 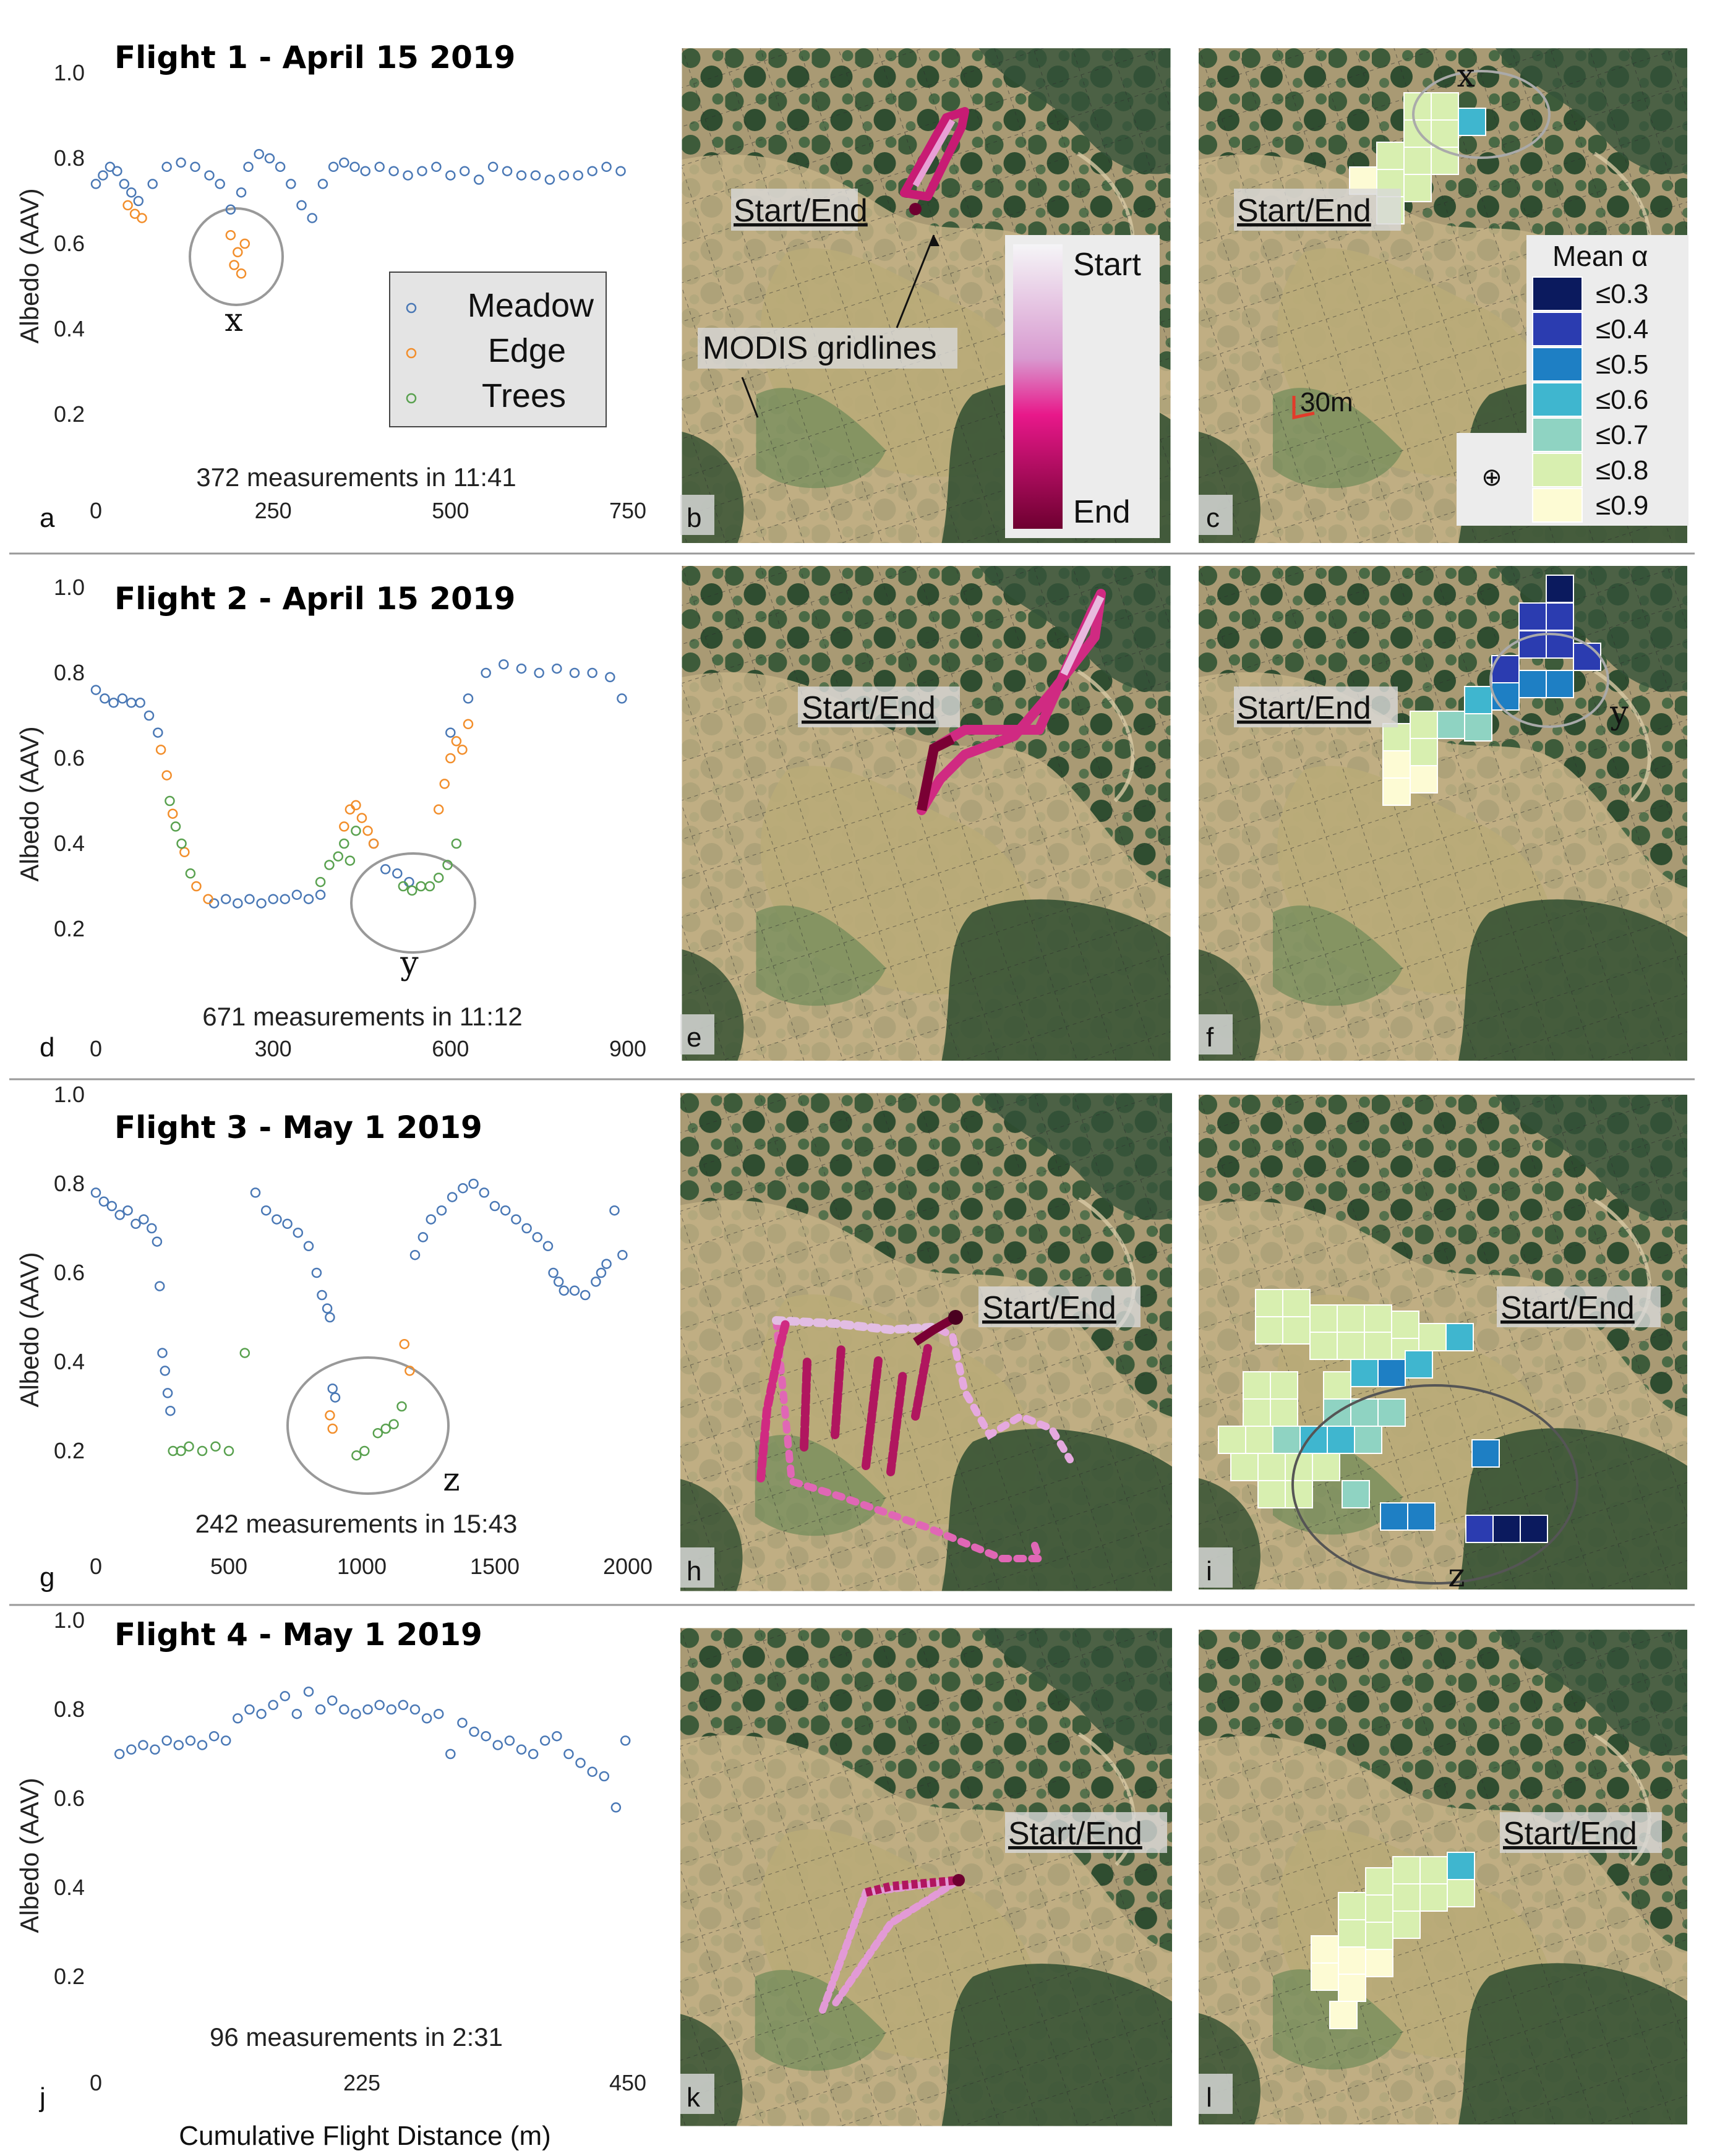 What do you see at coordinates (926, 1342) in the screenshot?
I see `map-panel-h: Start/End h` at bounding box center [926, 1342].